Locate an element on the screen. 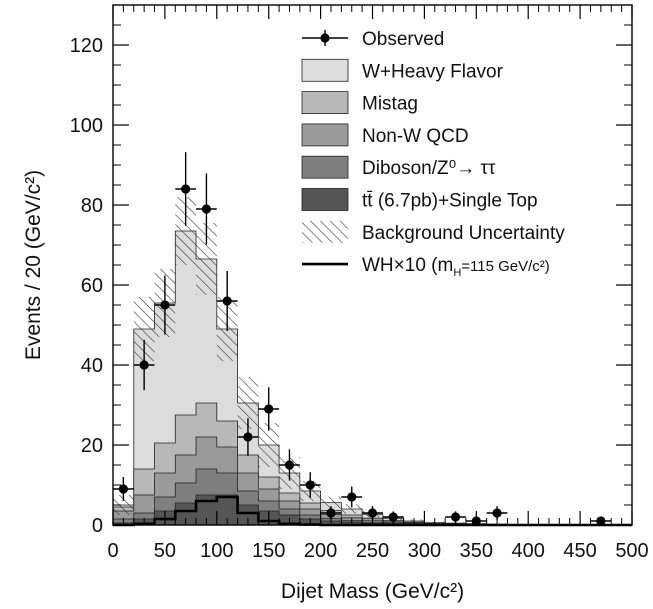 Image resolution: width=653 pixels, height=609 pixels. x-tick-label: 100 is located at coordinates (216, 551).